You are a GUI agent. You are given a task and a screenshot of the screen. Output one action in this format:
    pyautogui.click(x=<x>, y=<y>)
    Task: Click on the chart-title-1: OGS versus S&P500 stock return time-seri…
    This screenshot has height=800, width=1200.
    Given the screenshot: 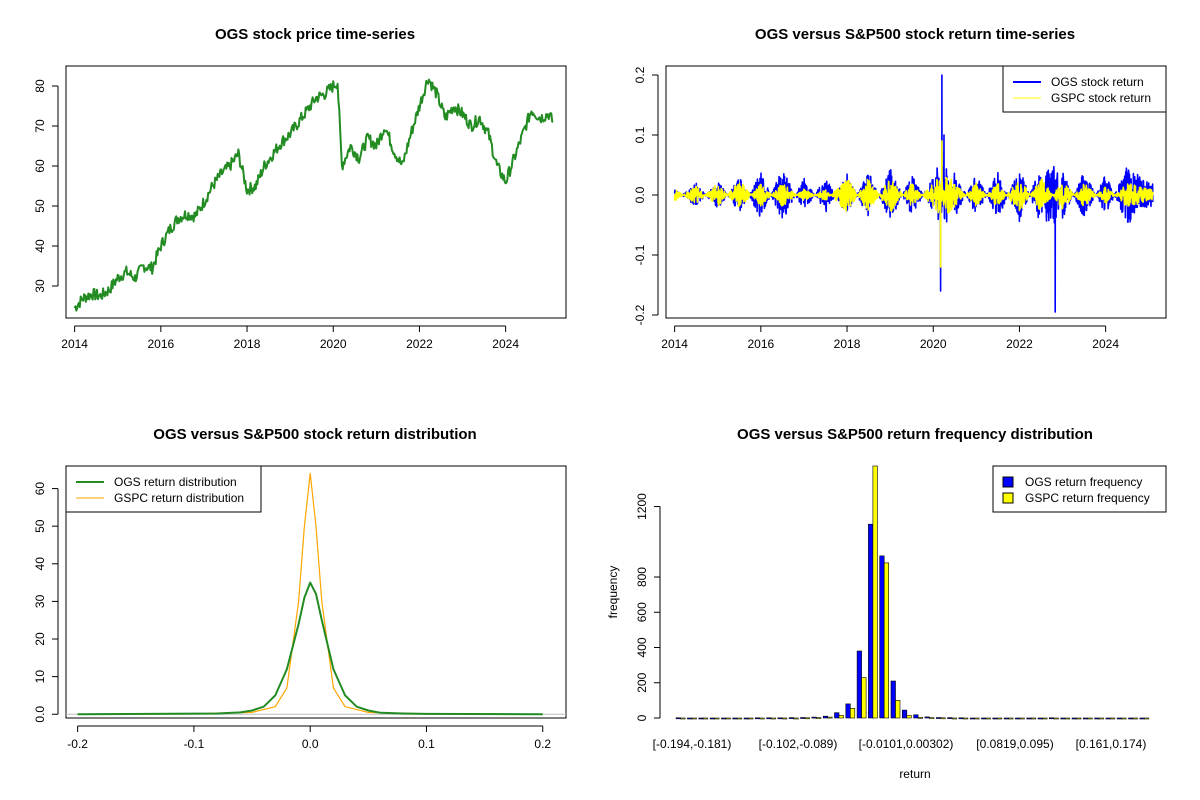 What is the action you would take?
    pyautogui.click(x=915, y=34)
    